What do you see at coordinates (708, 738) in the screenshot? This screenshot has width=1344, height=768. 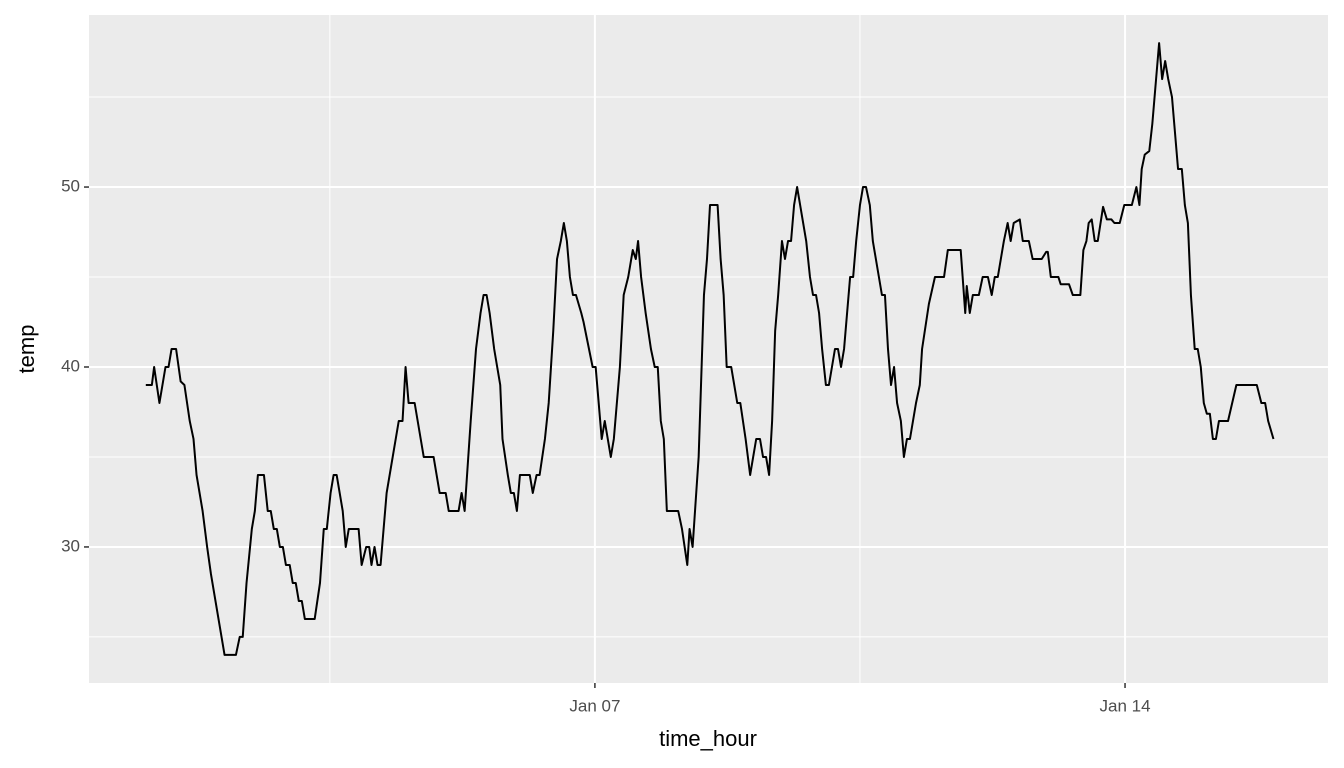 I see `x-axis-title: time_hour` at bounding box center [708, 738].